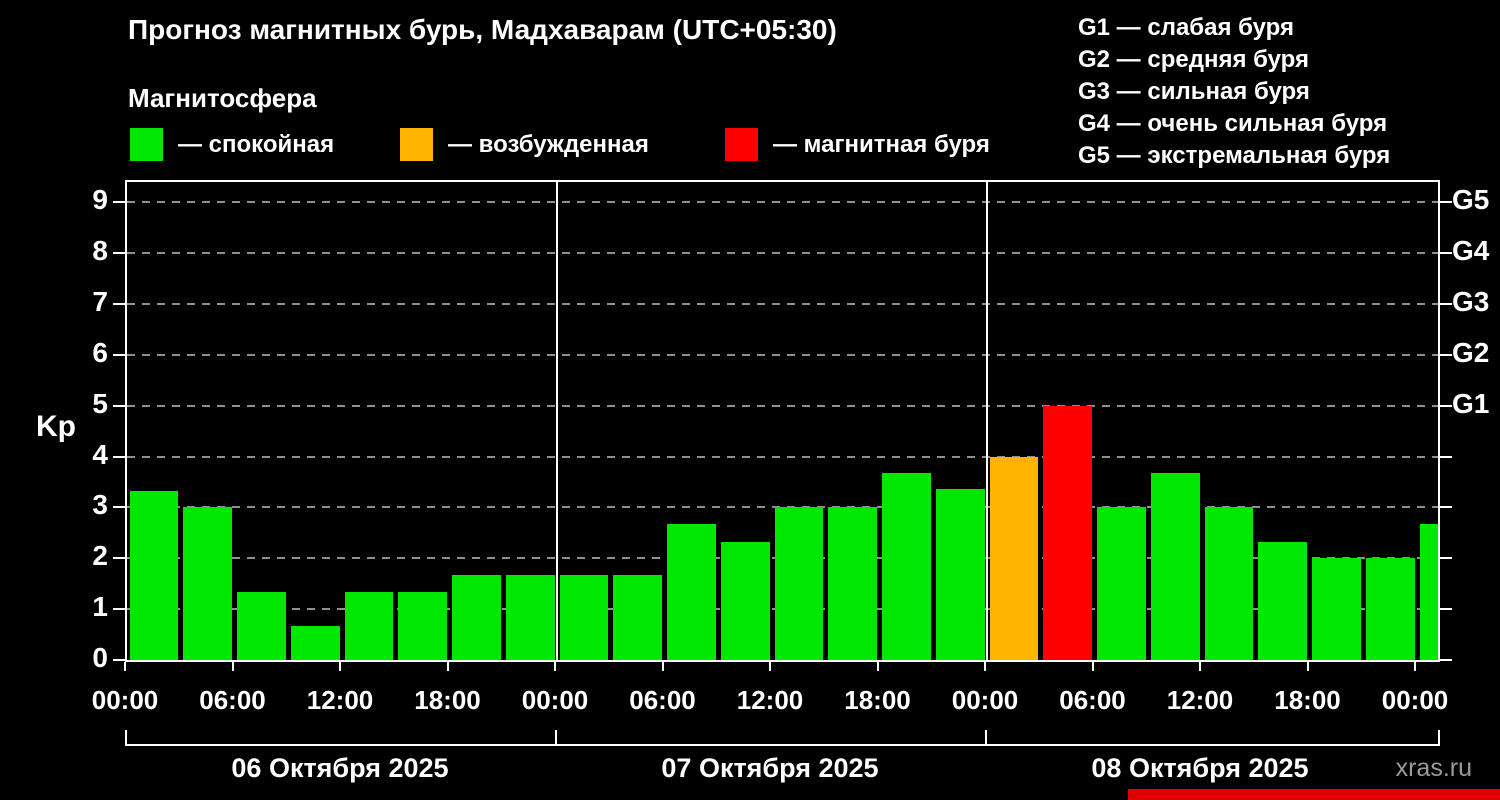 This screenshot has width=1500, height=800. Describe the element at coordinates (741, 144) in the screenshot. I see `storm-color-swatch` at that location.